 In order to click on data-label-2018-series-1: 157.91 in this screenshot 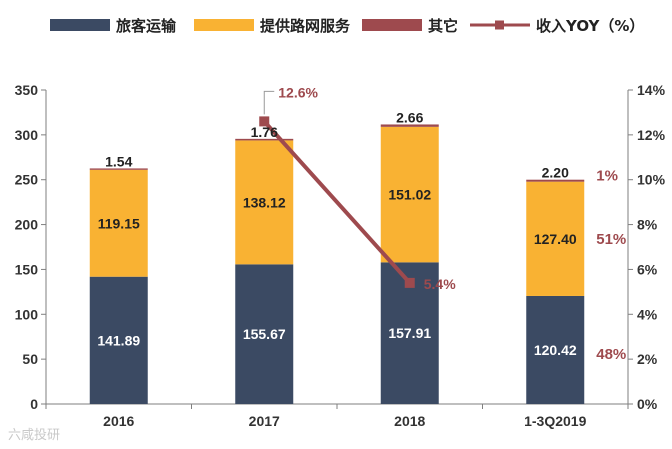, I will do `click(409, 333)`.